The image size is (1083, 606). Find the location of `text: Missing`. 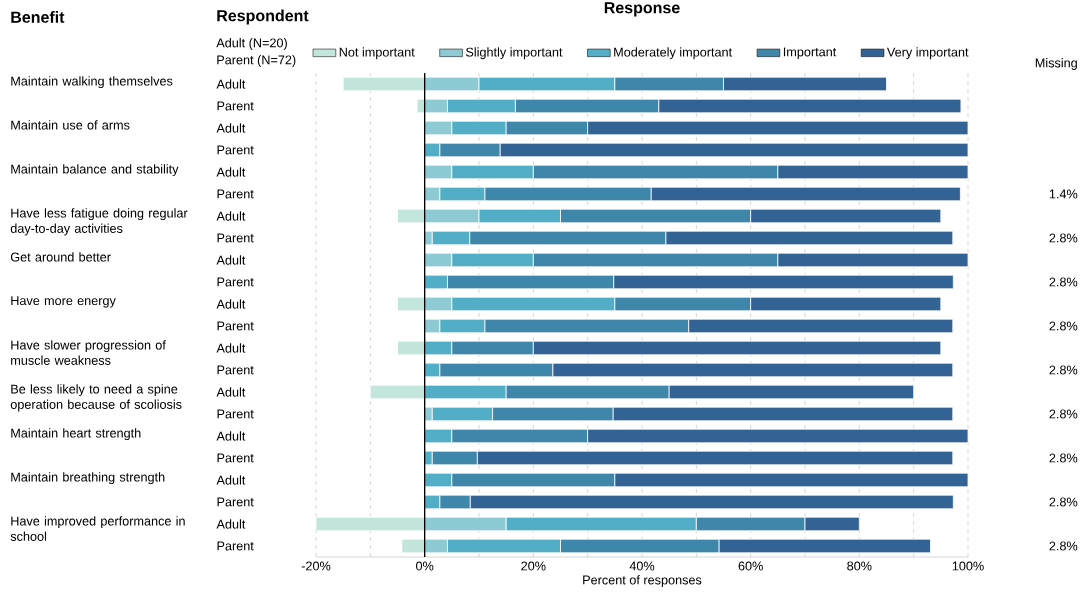

text: Missing is located at coordinates (1056, 64).